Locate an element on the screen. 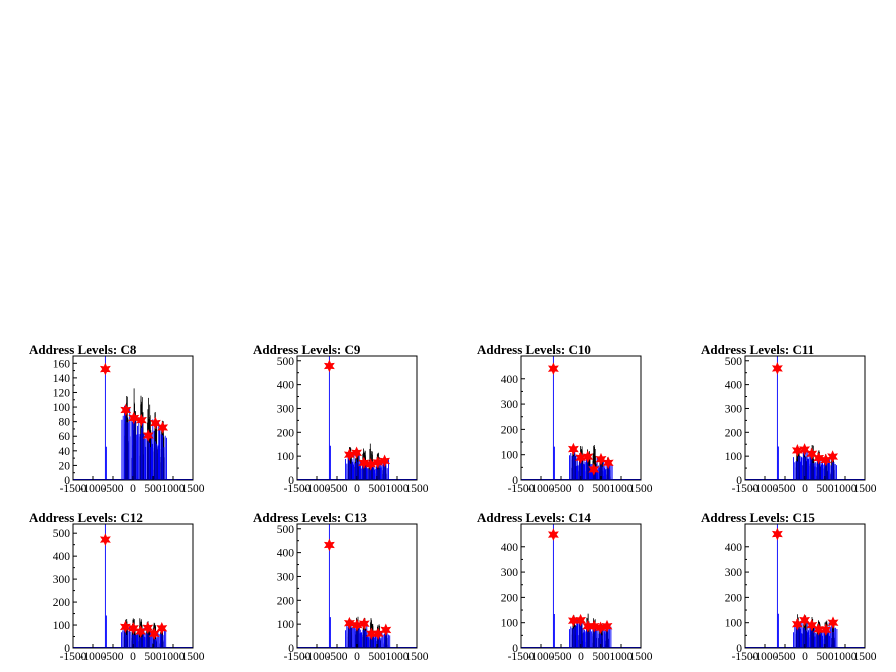 The width and height of the screenshot is (896, 672). y-tick-label: 20 is located at coordinates (65, 466).